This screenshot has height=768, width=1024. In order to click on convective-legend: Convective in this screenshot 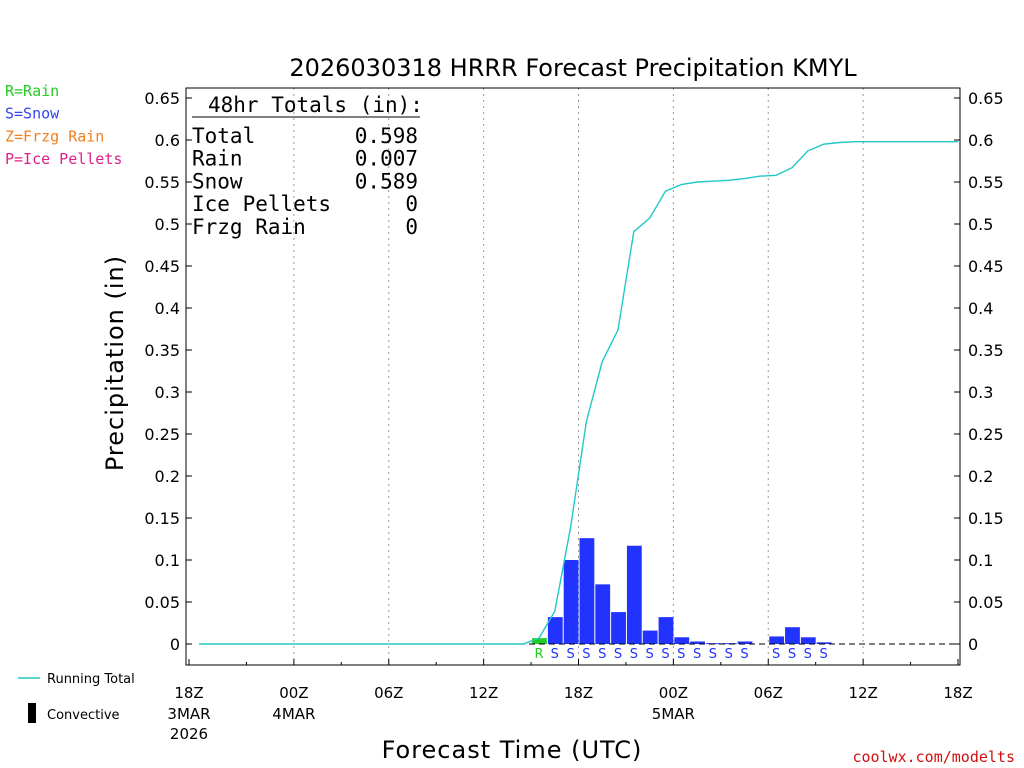, I will do `click(74, 713)`.